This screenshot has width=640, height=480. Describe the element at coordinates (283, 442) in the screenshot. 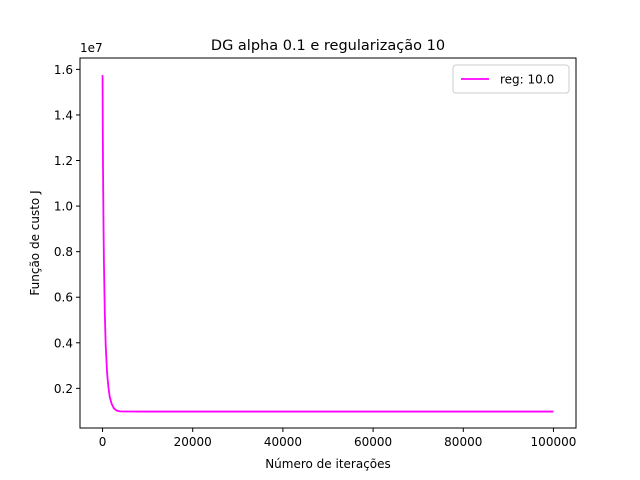

I see `x-tick-label: 40000` at that location.